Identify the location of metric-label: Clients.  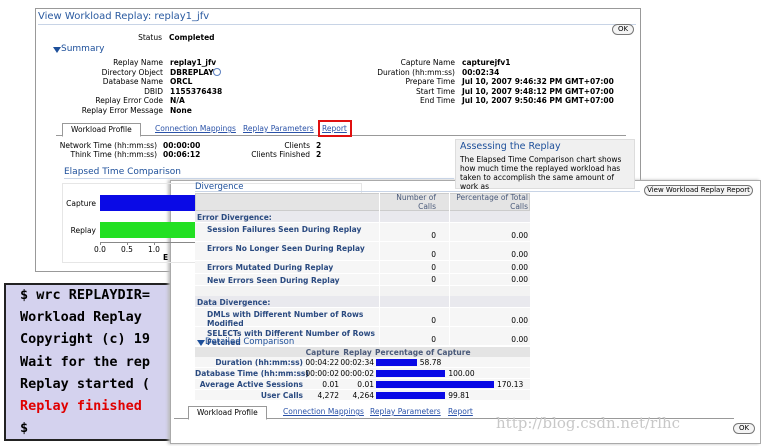
(297, 145).